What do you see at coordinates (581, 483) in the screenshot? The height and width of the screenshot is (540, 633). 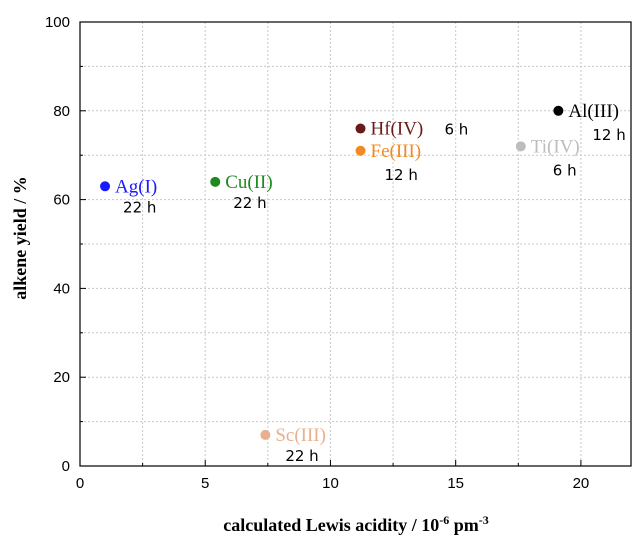 I see `x-tick-label: 20` at bounding box center [581, 483].